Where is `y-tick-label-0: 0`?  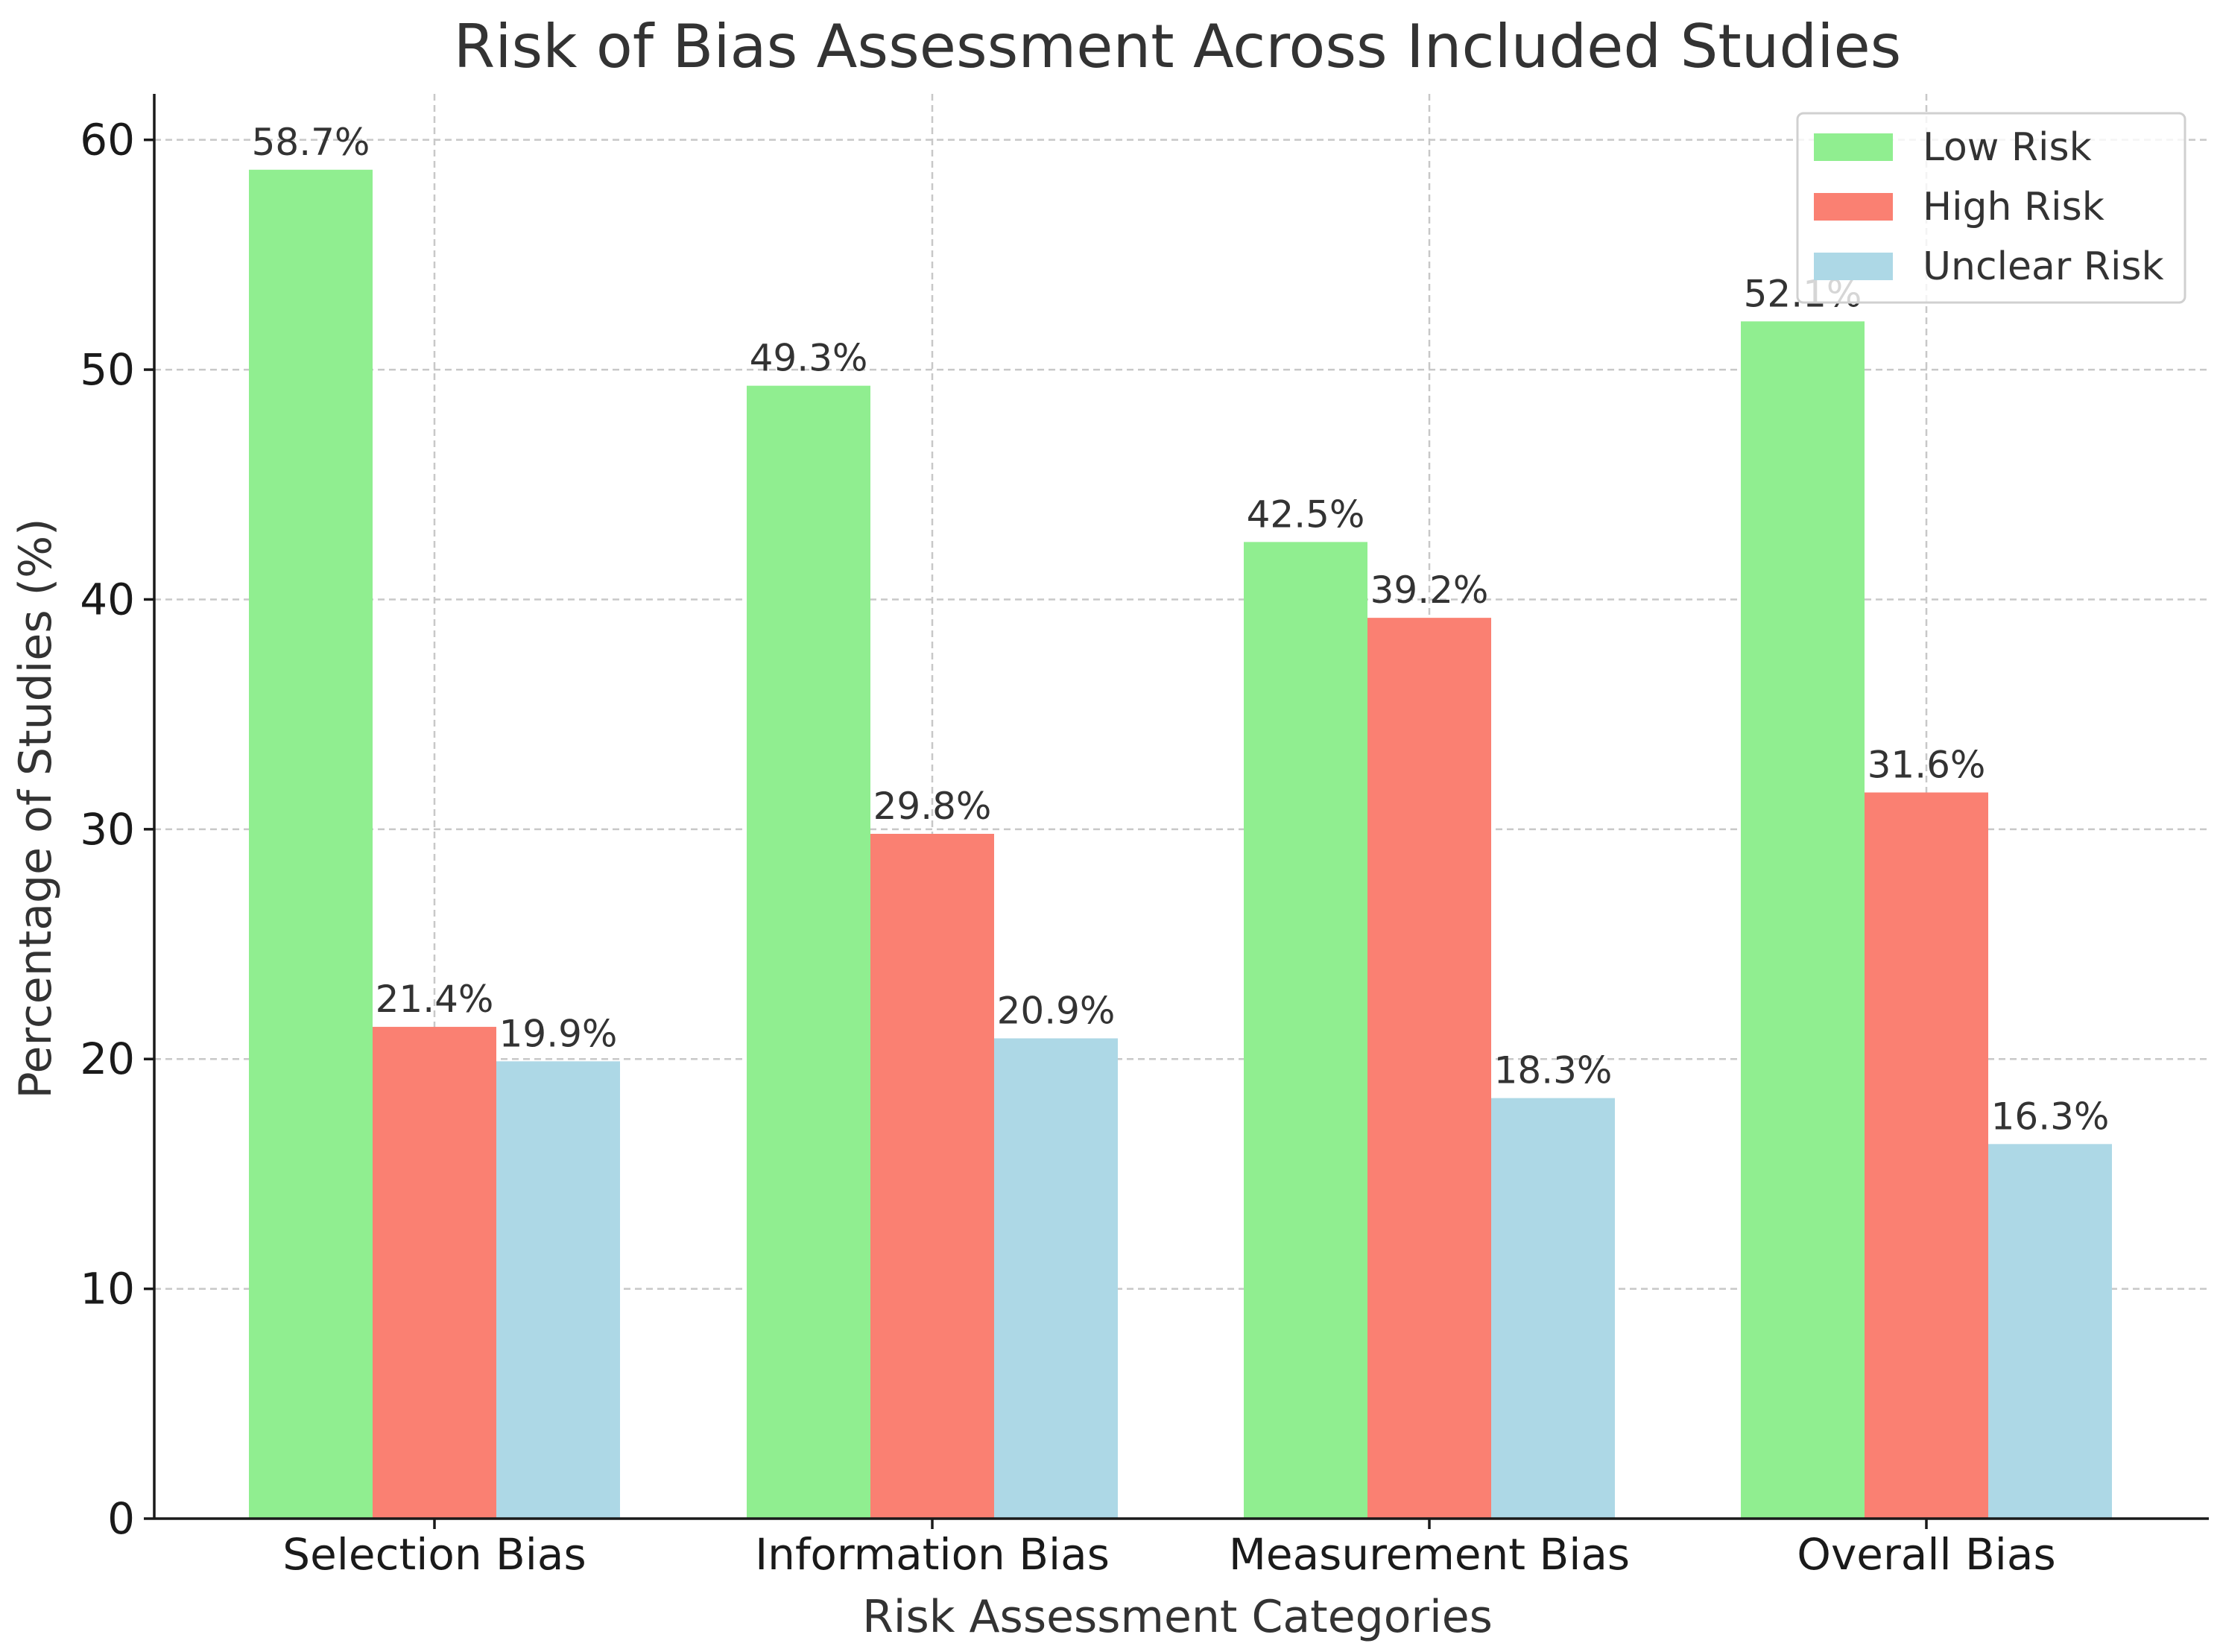 y-tick-label-0: 0 is located at coordinates (121, 1519).